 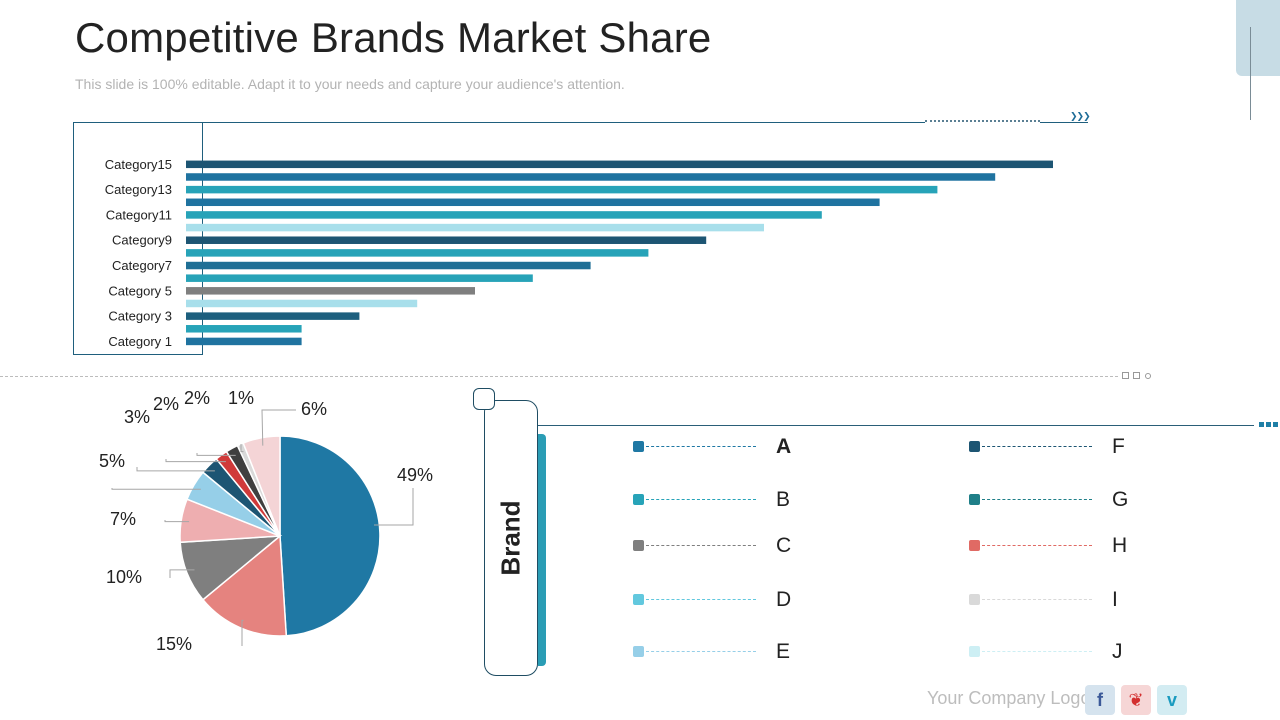 I want to click on bar-category15, so click(x=619, y=164).